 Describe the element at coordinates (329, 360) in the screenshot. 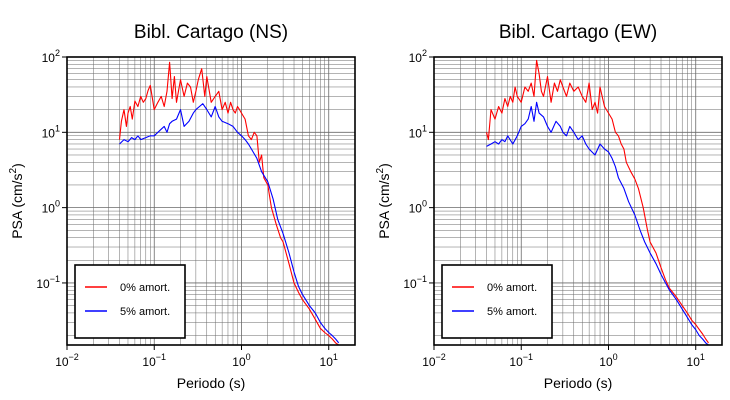

I see `chart-1-x-tick-label: 10¹` at that location.